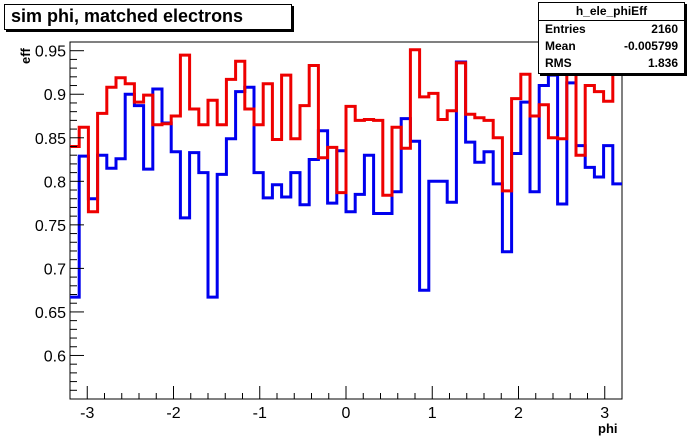 This screenshot has width=692, height=444. I want to click on stats-entries-row: Entries 2160, so click(611, 29).